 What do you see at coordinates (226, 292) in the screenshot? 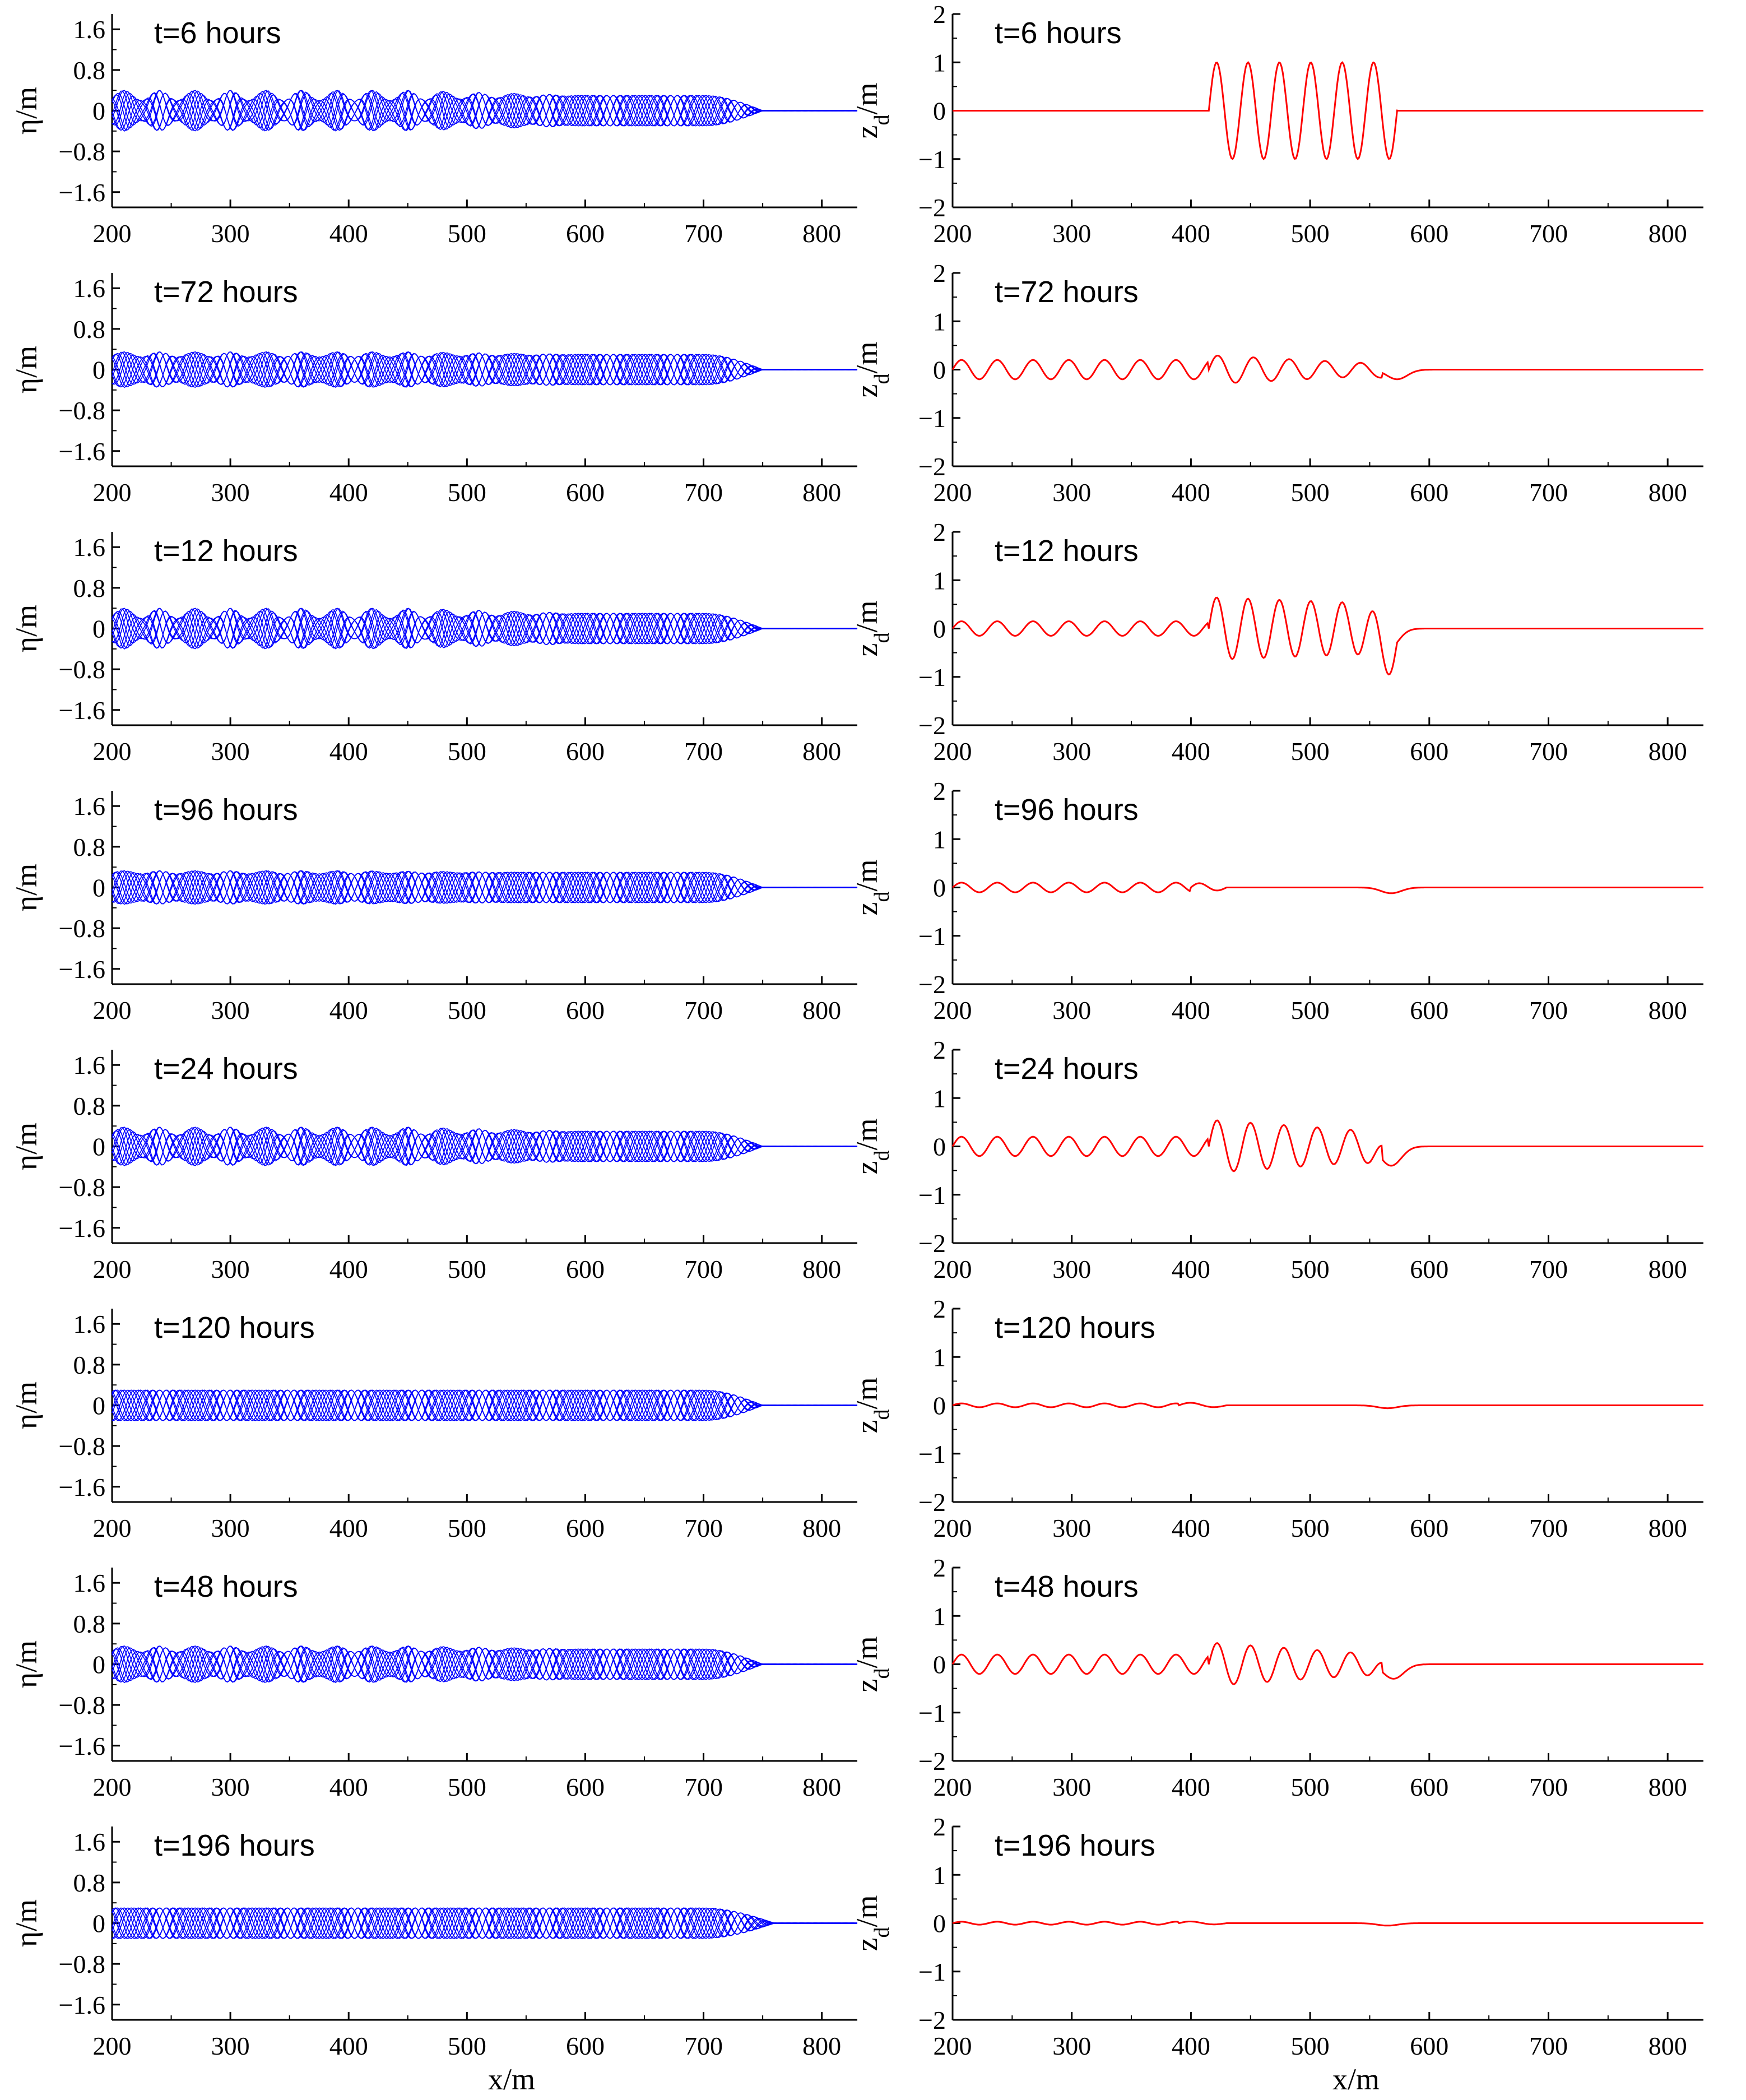
I see `panel-title: t=72 hours` at bounding box center [226, 292].